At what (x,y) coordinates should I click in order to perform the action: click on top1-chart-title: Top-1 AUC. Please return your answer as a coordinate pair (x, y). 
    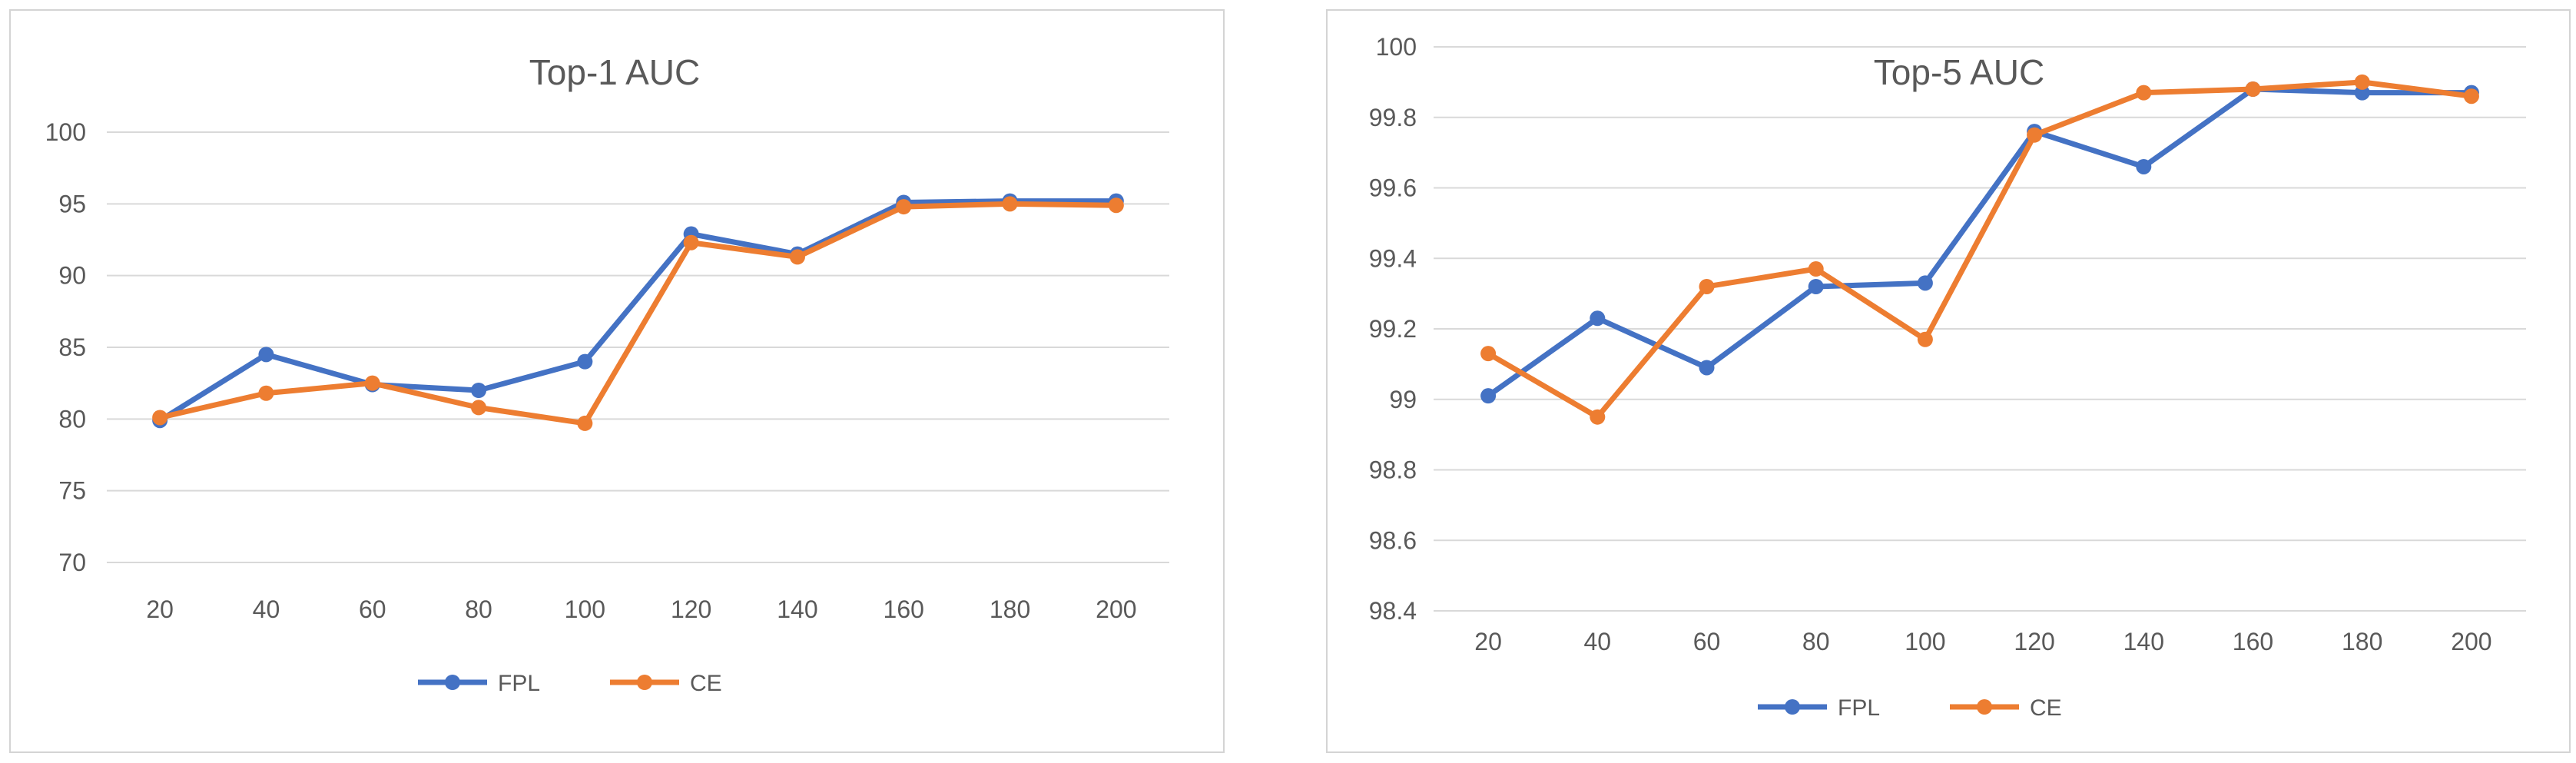
    Looking at the image, I should click on (614, 72).